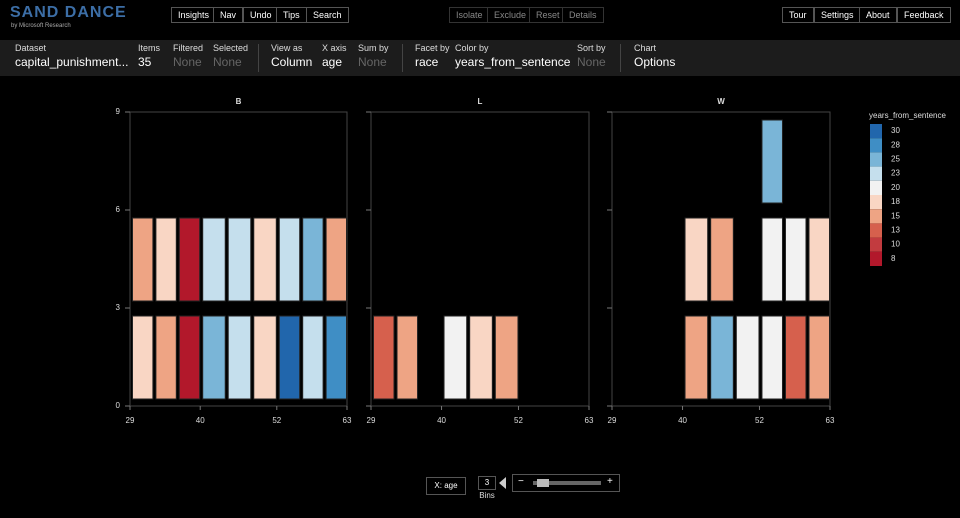  Describe the element at coordinates (469, 15) in the screenshot. I see `toolbar-button: Isolate` at that location.